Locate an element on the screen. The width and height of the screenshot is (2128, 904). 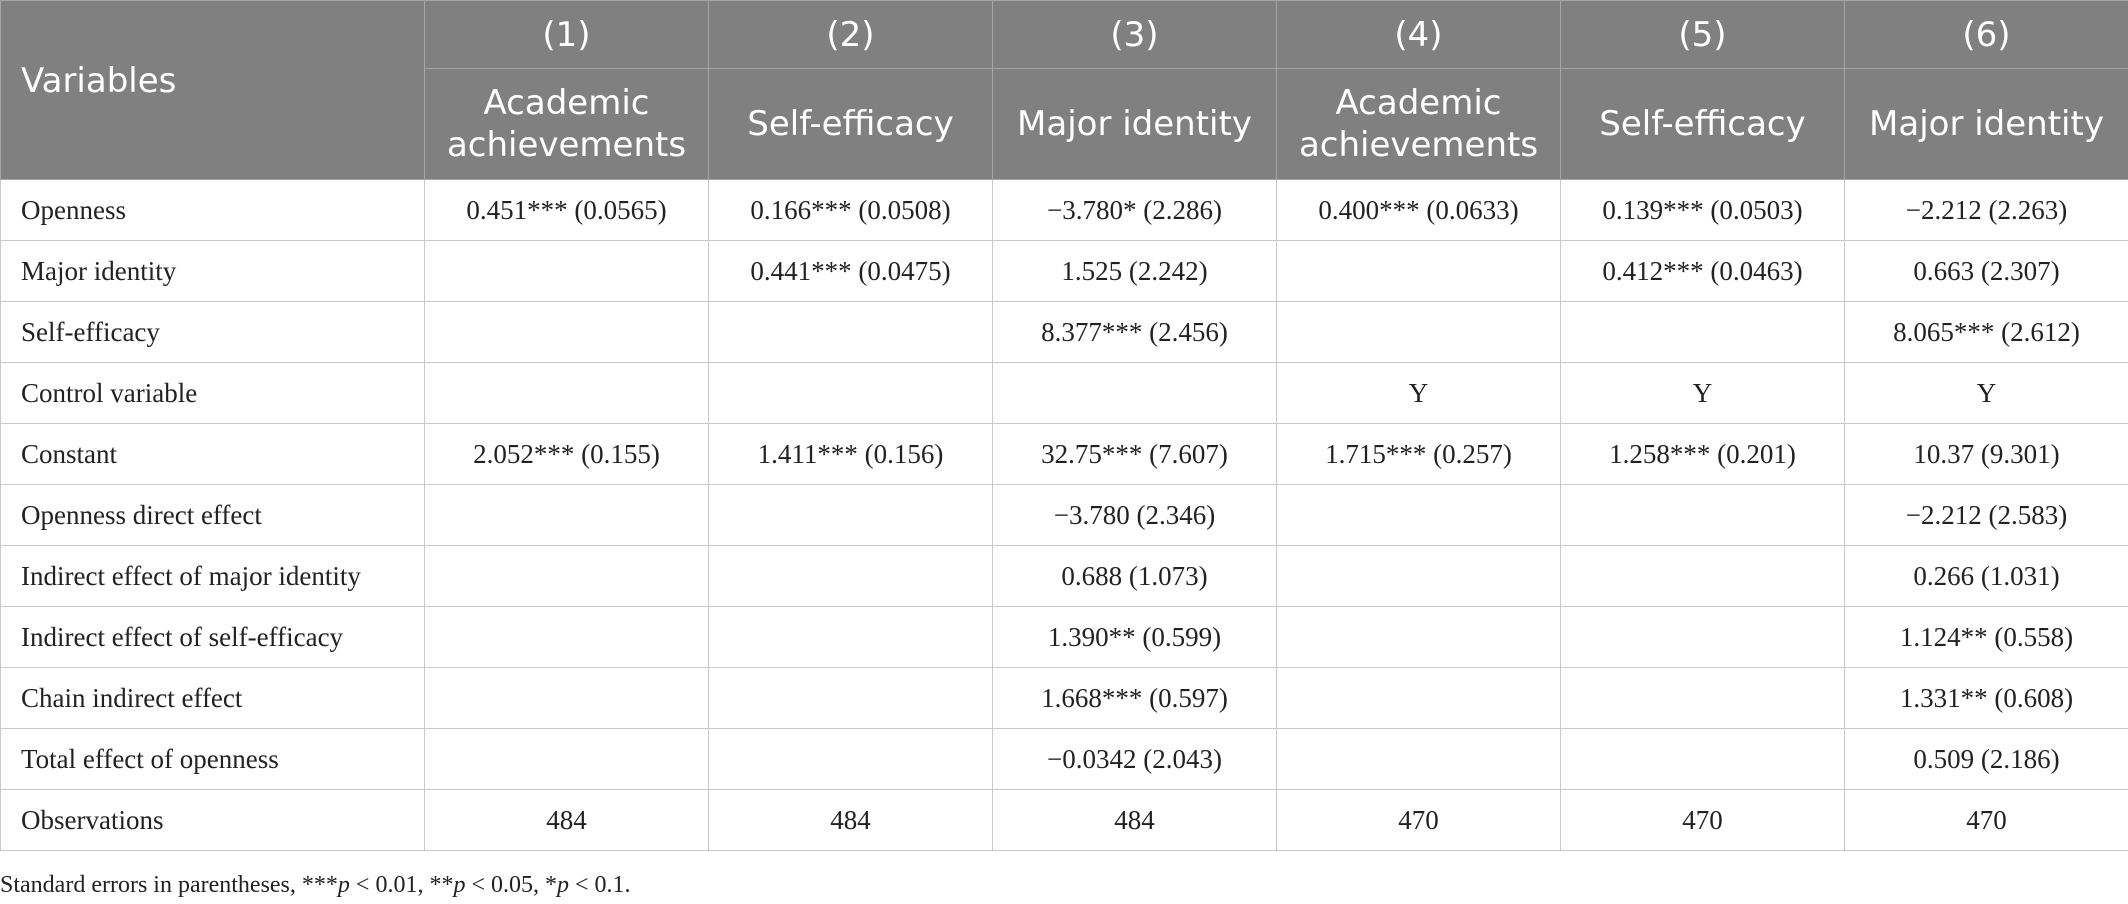
table-cell: −2.212 (2.583) is located at coordinates (1986, 515).